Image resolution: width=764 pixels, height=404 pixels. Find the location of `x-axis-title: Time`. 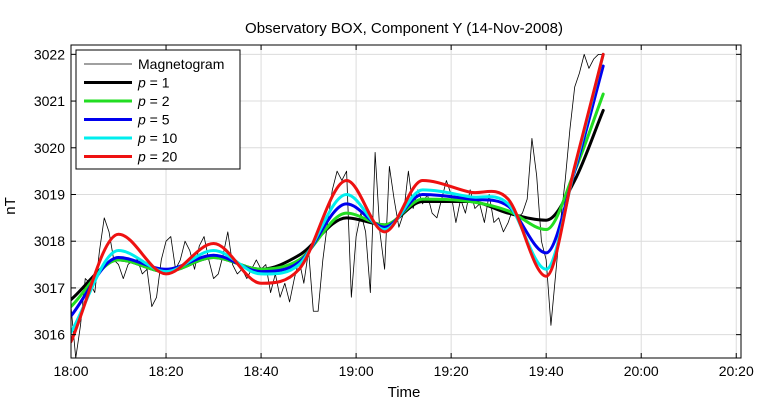

x-axis-title: Time is located at coordinates (404, 392).